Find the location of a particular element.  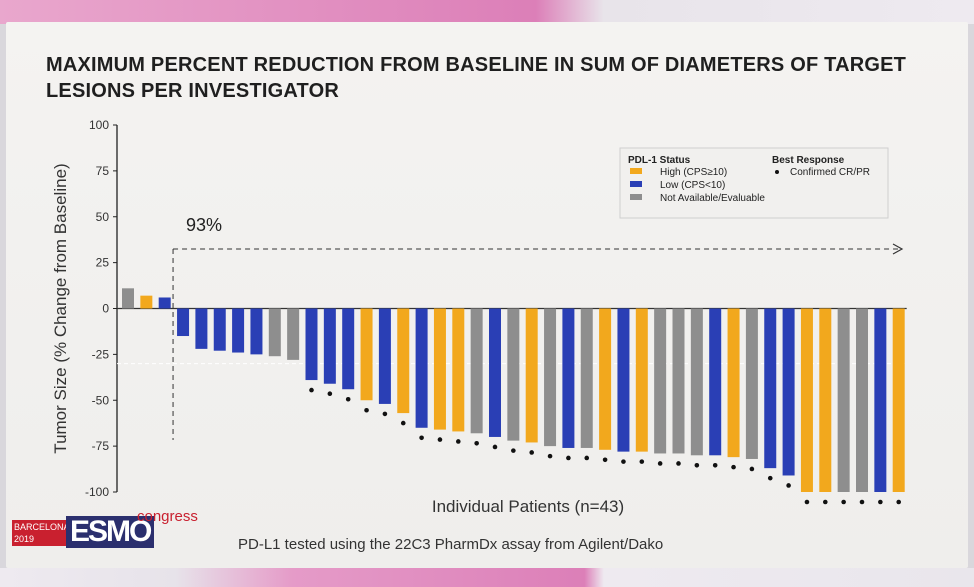

legend-response-label: Confirmed CR/PR is located at coordinates (830, 172).